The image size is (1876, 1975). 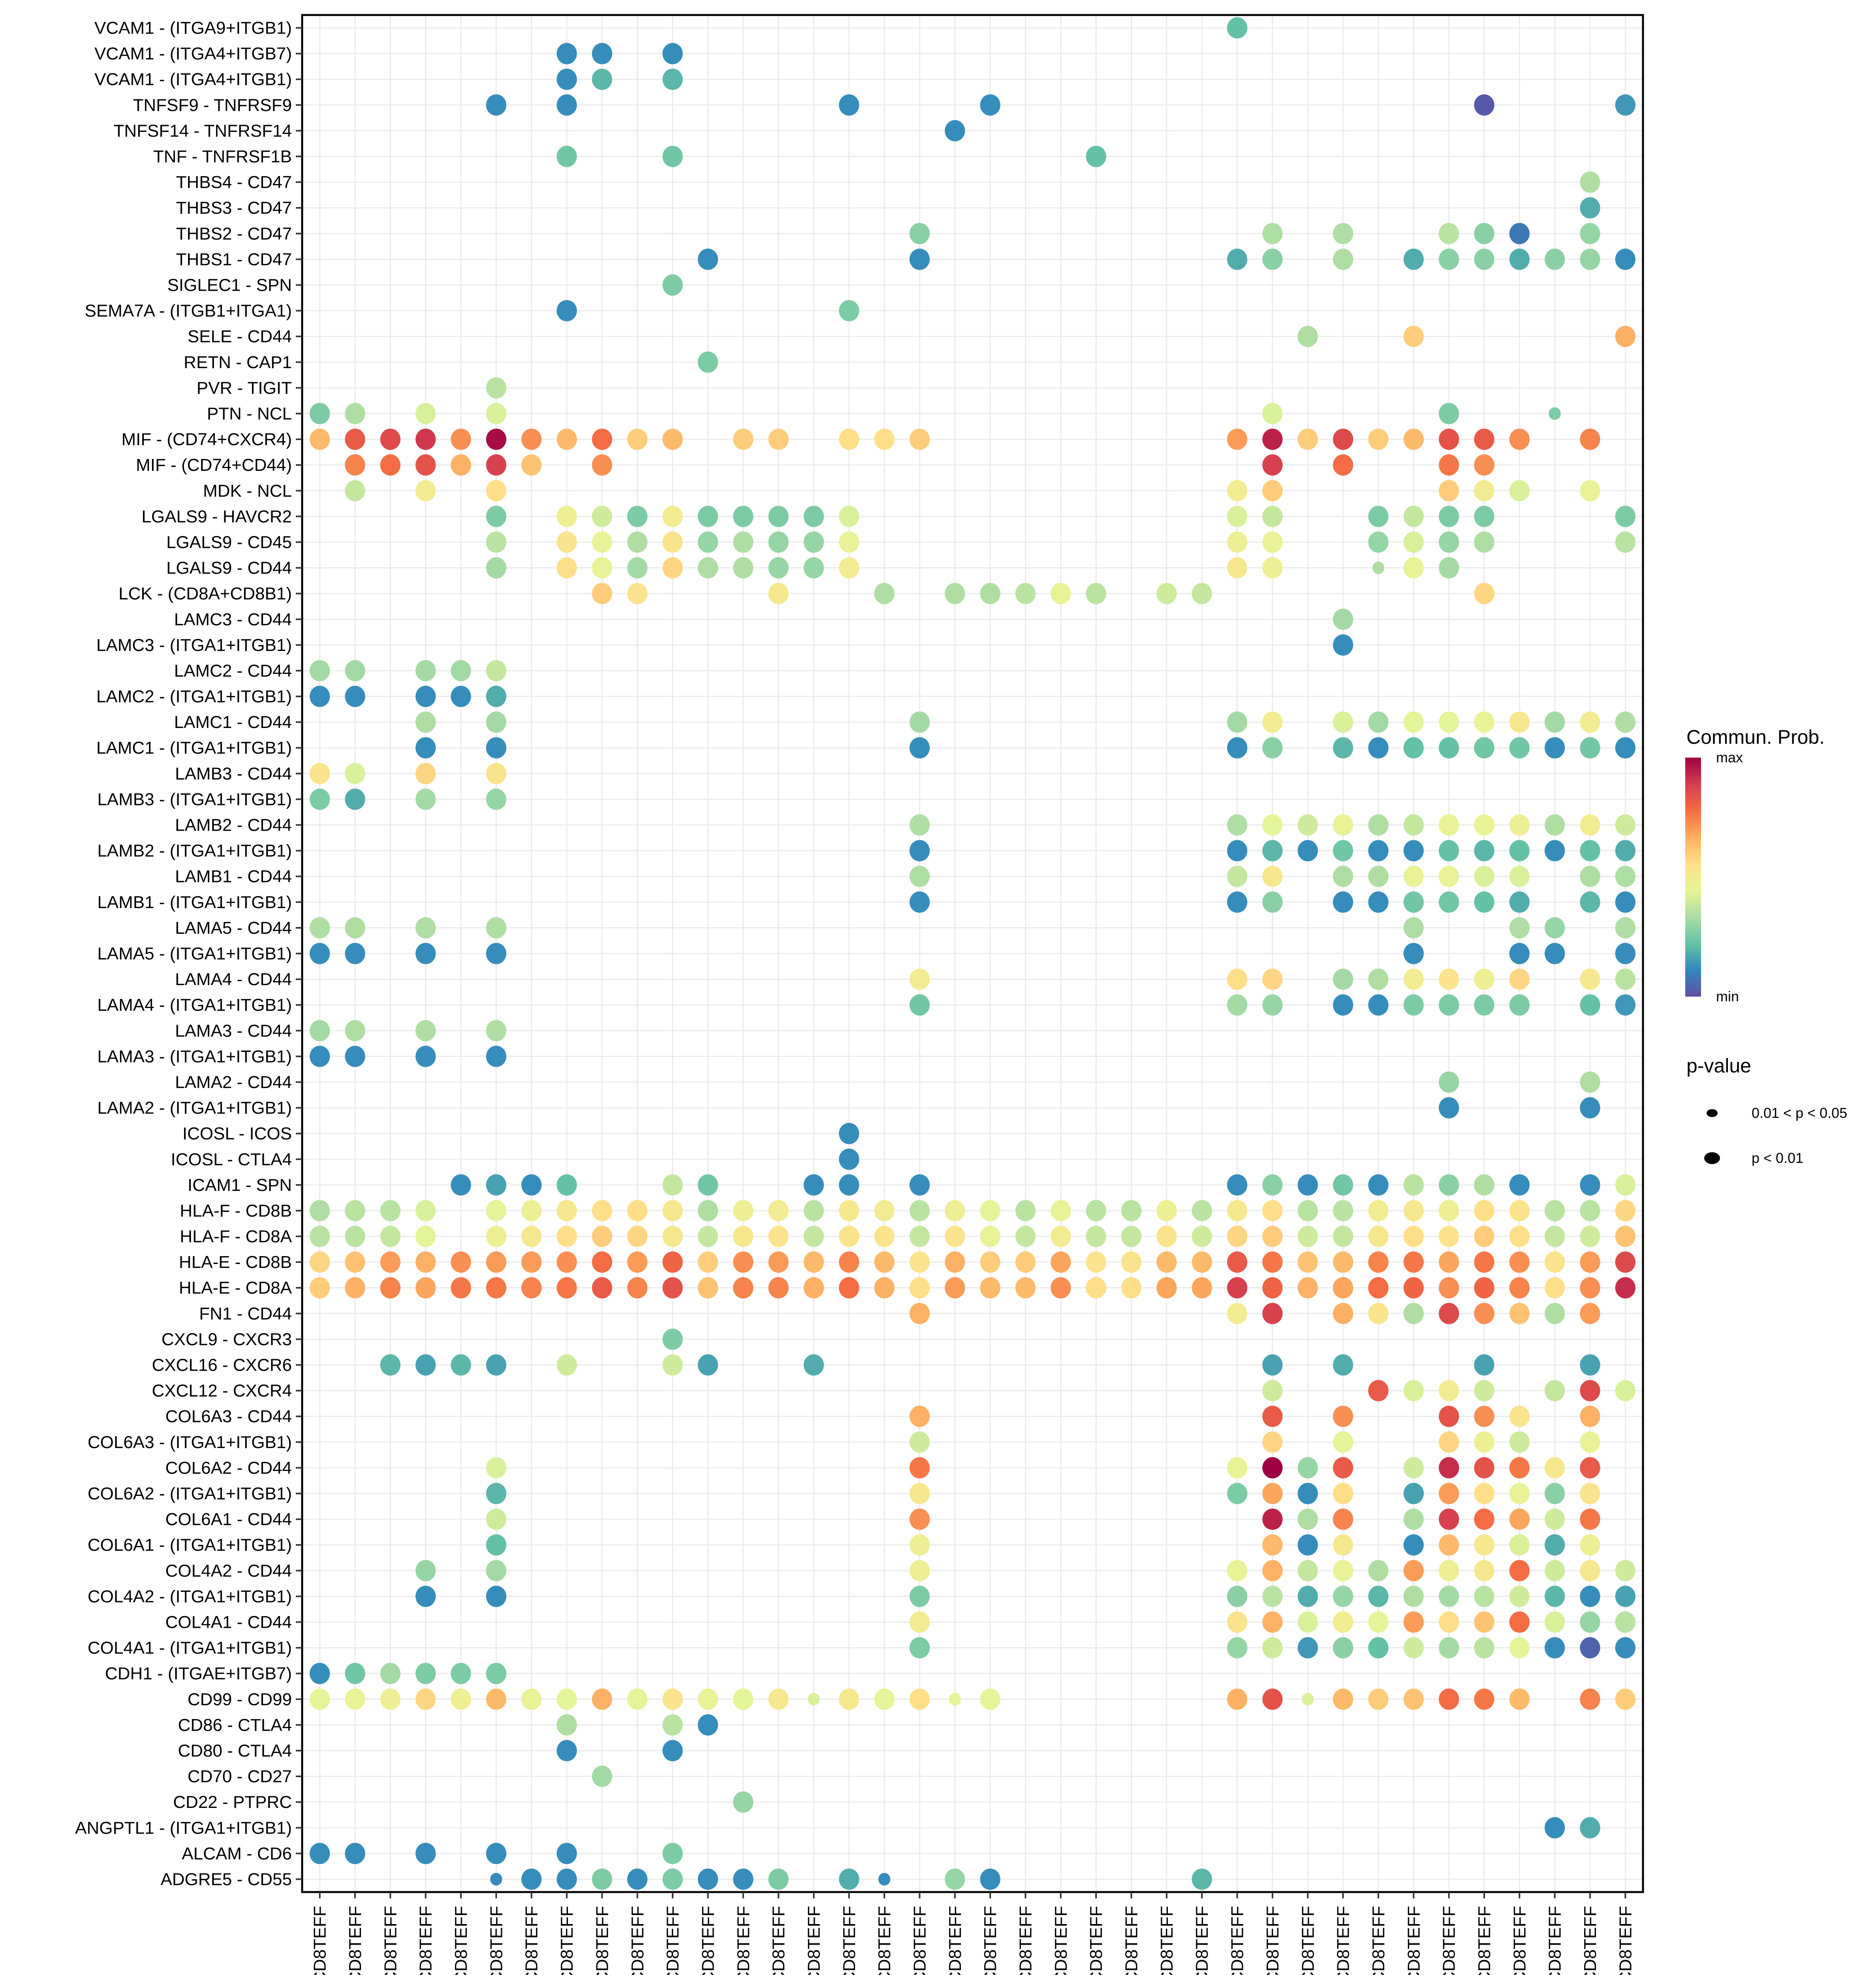 I want to click on y-tick-label: LAMC2 - (ITGA1+ITGB1), so click(x=194, y=697).